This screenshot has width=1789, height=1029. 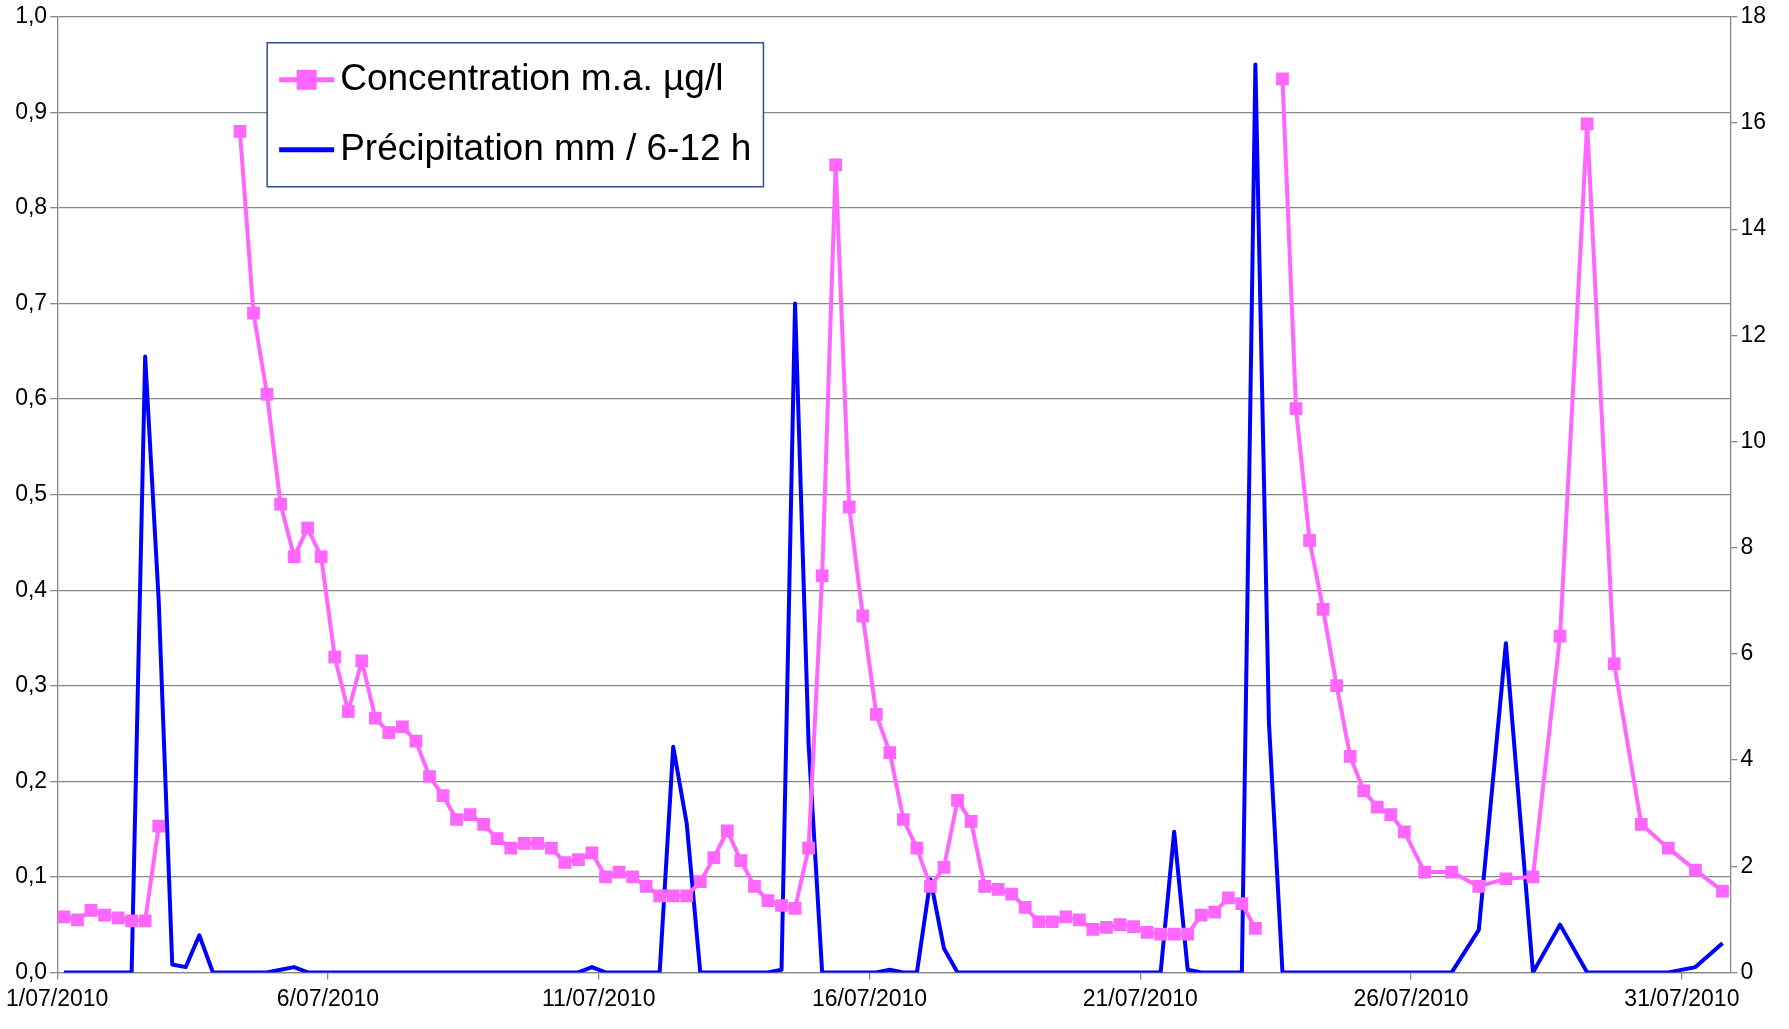 What do you see at coordinates (1753, 15) in the screenshot?
I see `y2-tick-label: 18` at bounding box center [1753, 15].